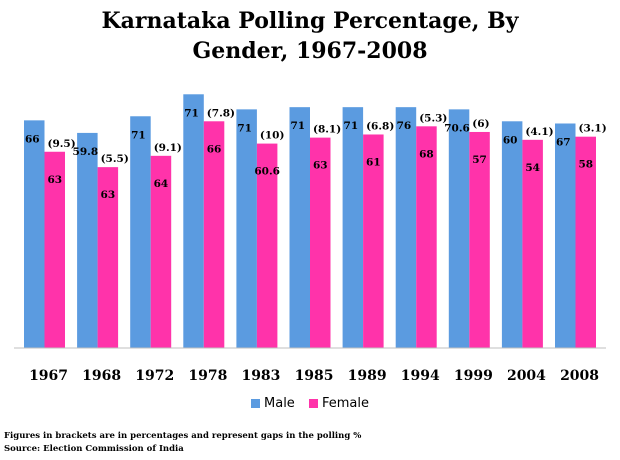 This screenshot has height=460, width=620. I want to click on data-label-female-1985: 63, so click(320, 166).